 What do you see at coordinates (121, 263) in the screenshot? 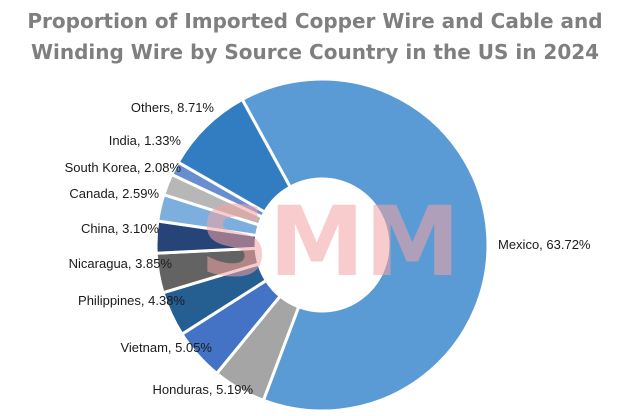
I see `label-nicaragua: Nicaragua, 3.85%` at bounding box center [121, 263].